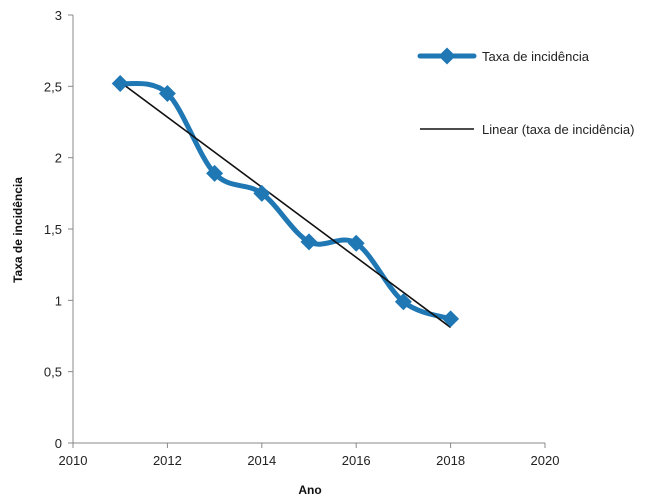 This screenshot has height=500, width=657. What do you see at coordinates (447, 56) in the screenshot?
I see `legend-rate-diamond-marker` at bounding box center [447, 56].